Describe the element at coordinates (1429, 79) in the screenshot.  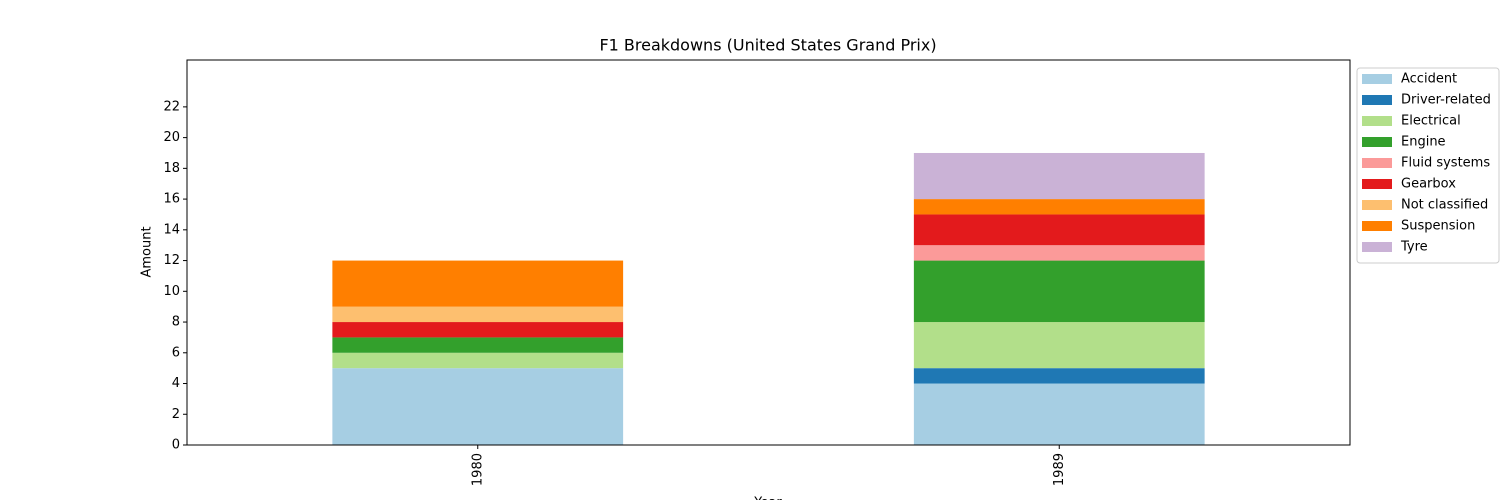
I see `legend-label: Accident` at that location.